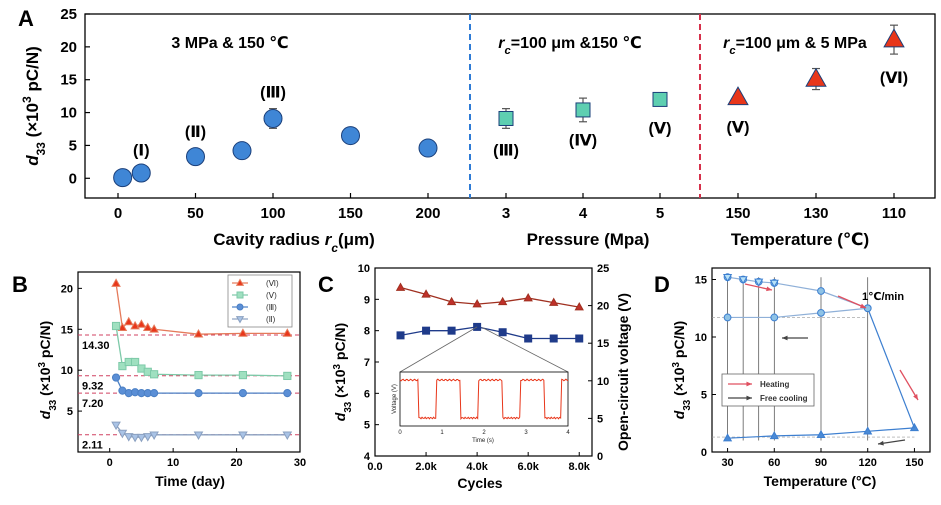 The height and width of the screenshot is (505, 941). I want to click on panel-b-legend-label: (Ⅴ), so click(271, 295).